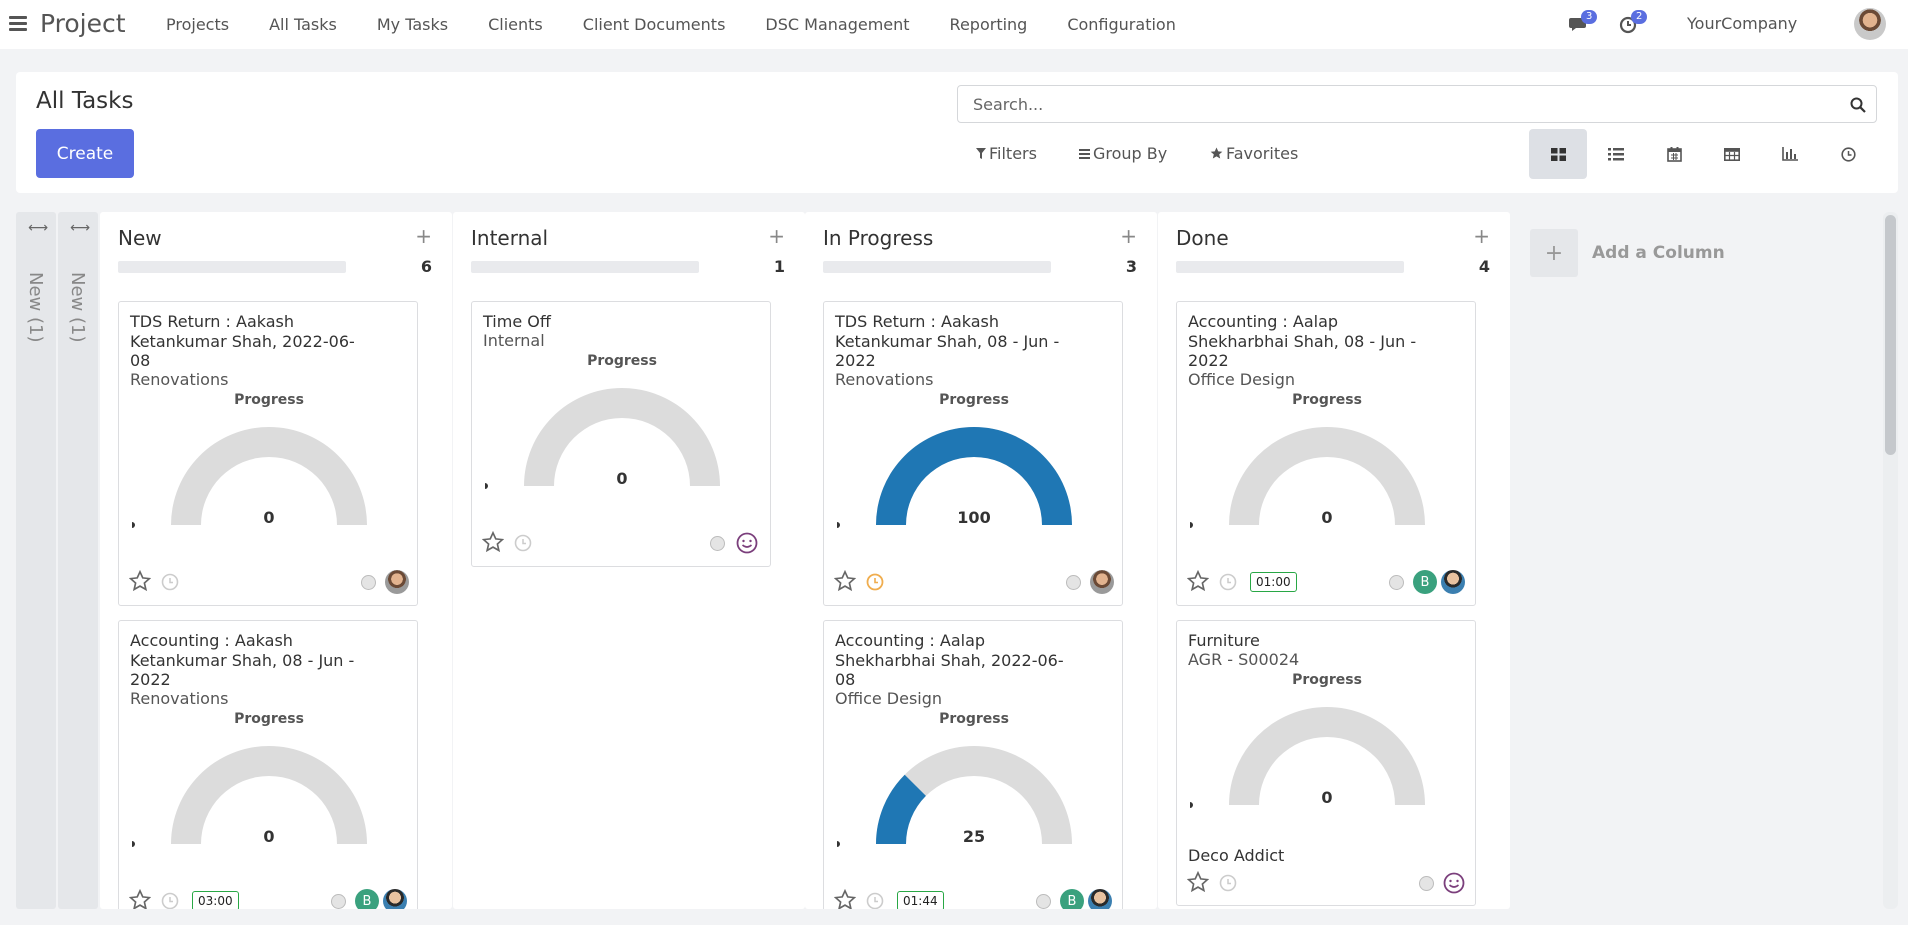  Describe the element at coordinates (1616, 154) in the screenshot. I see `list-view-button` at that location.